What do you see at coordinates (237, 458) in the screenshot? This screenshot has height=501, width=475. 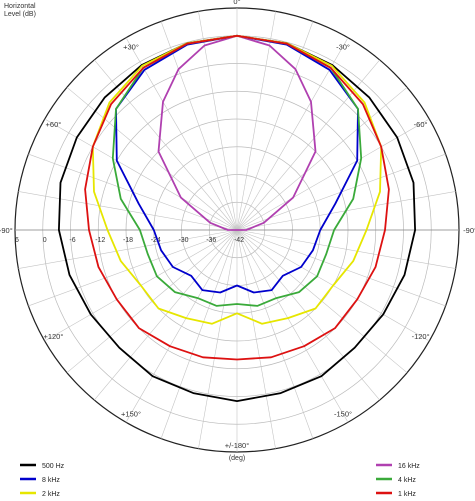 I see `angle-unit-label: (deg)` at bounding box center [237, 458].